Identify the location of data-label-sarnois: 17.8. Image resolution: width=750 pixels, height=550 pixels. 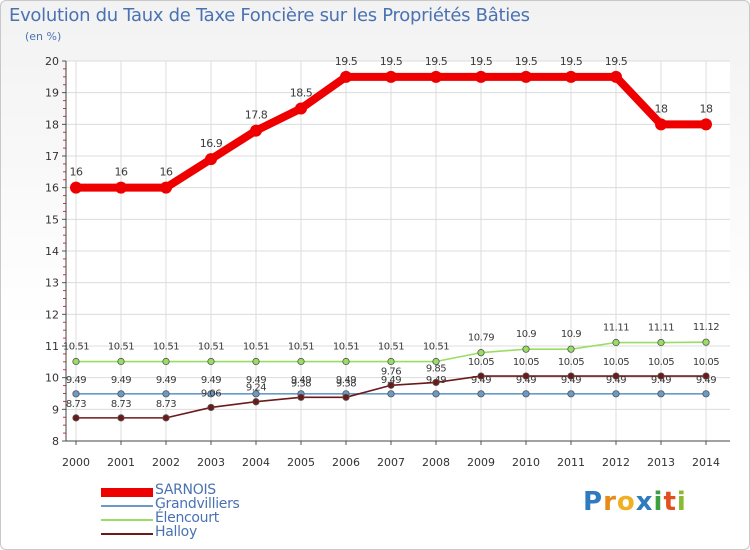
(256, 115).